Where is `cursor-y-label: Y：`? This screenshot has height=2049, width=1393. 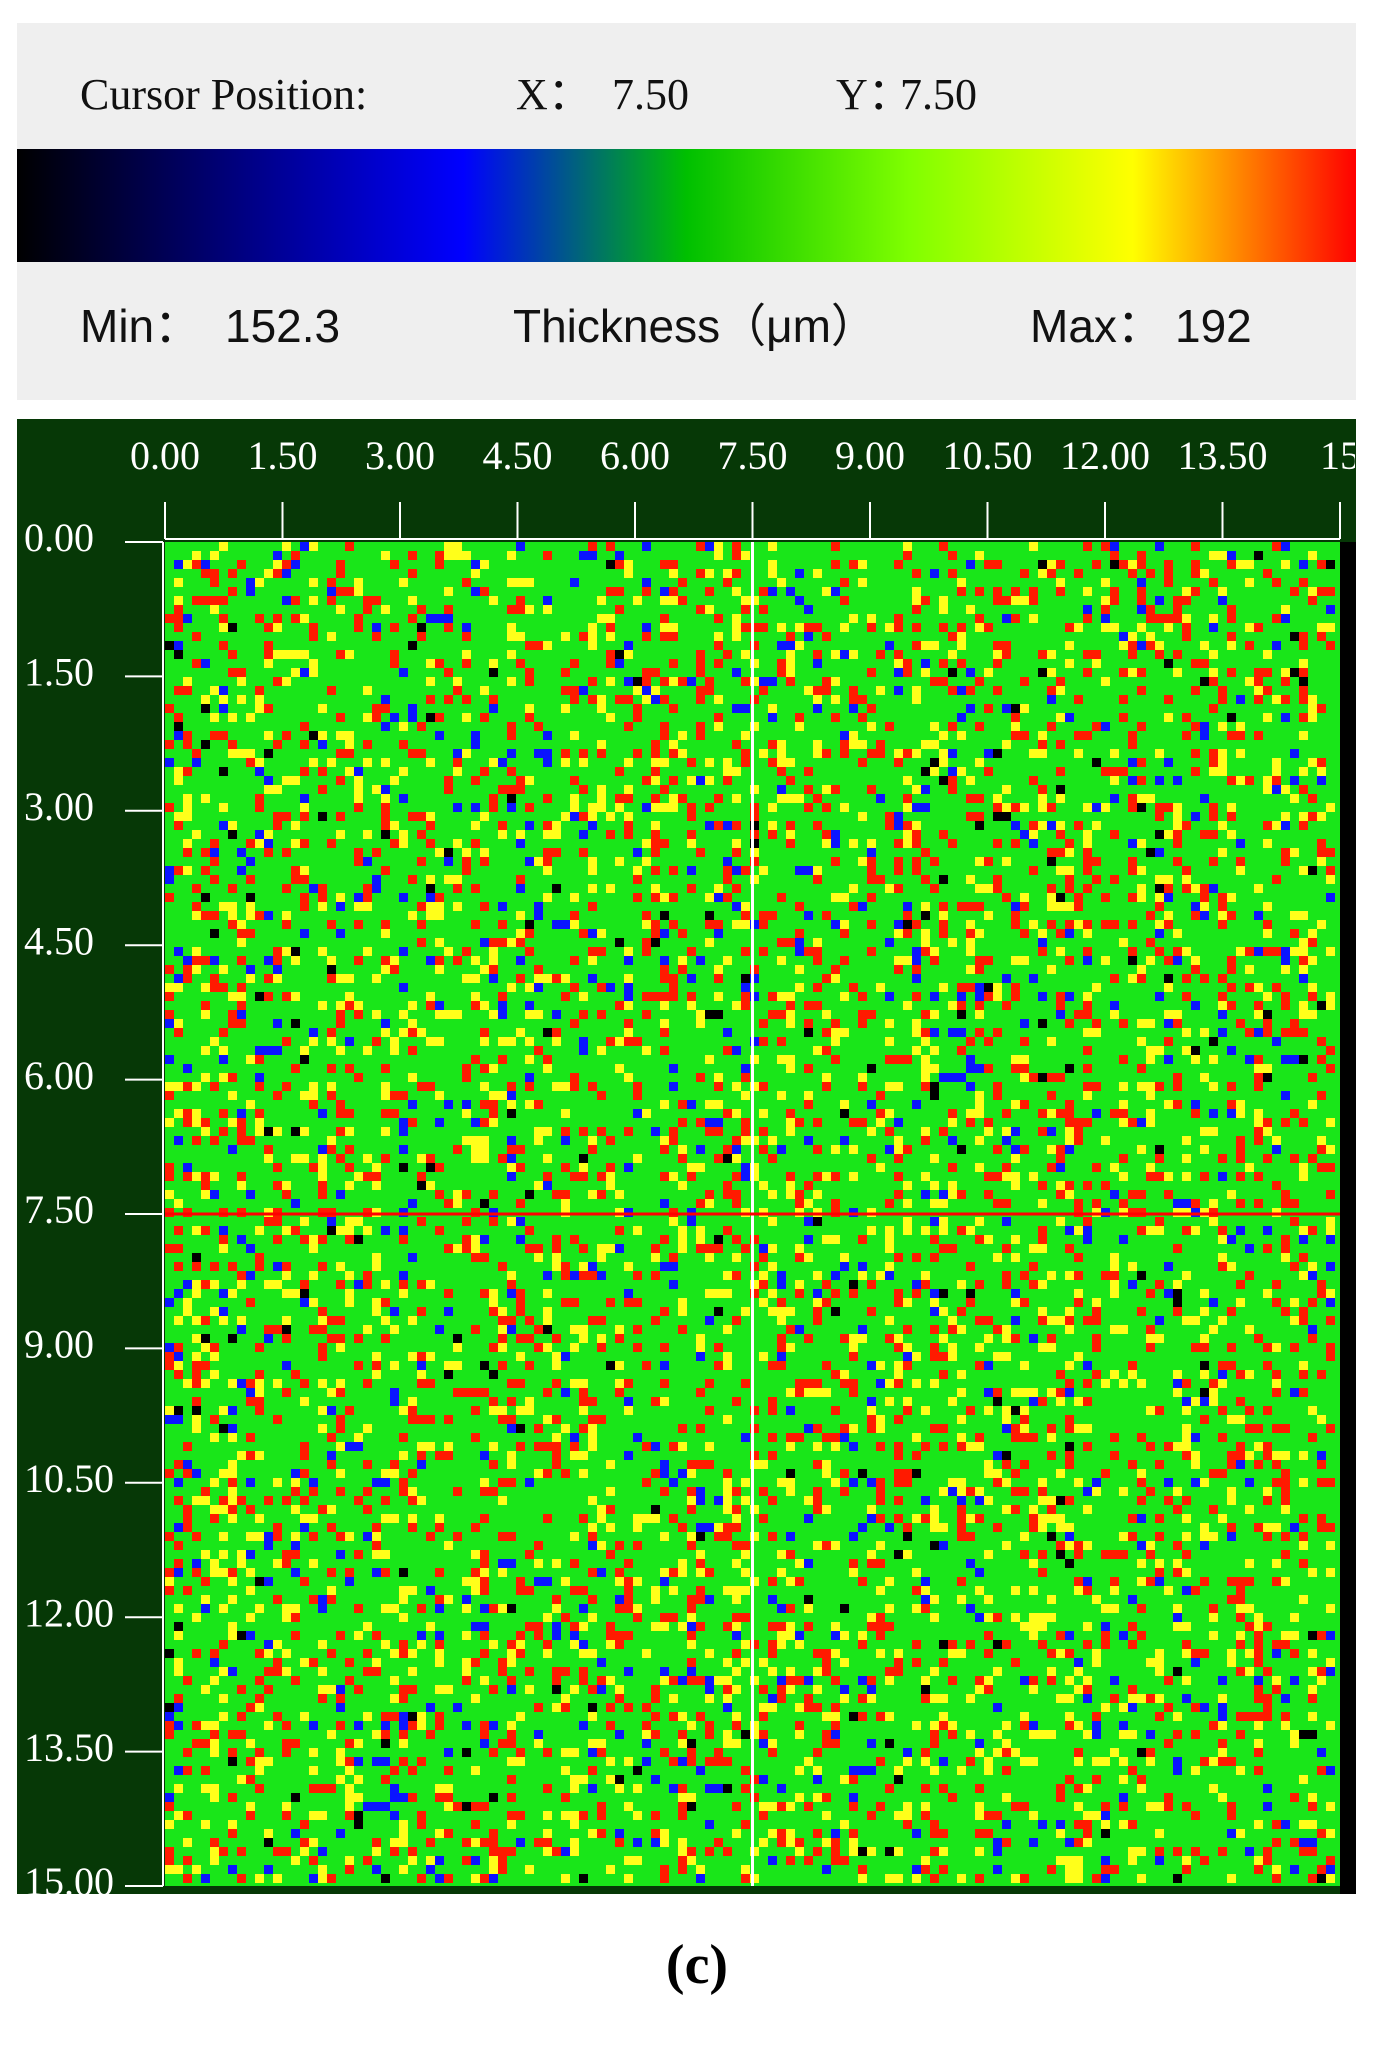
cursor-y-label: Y： is located at coordinates (874, 94).